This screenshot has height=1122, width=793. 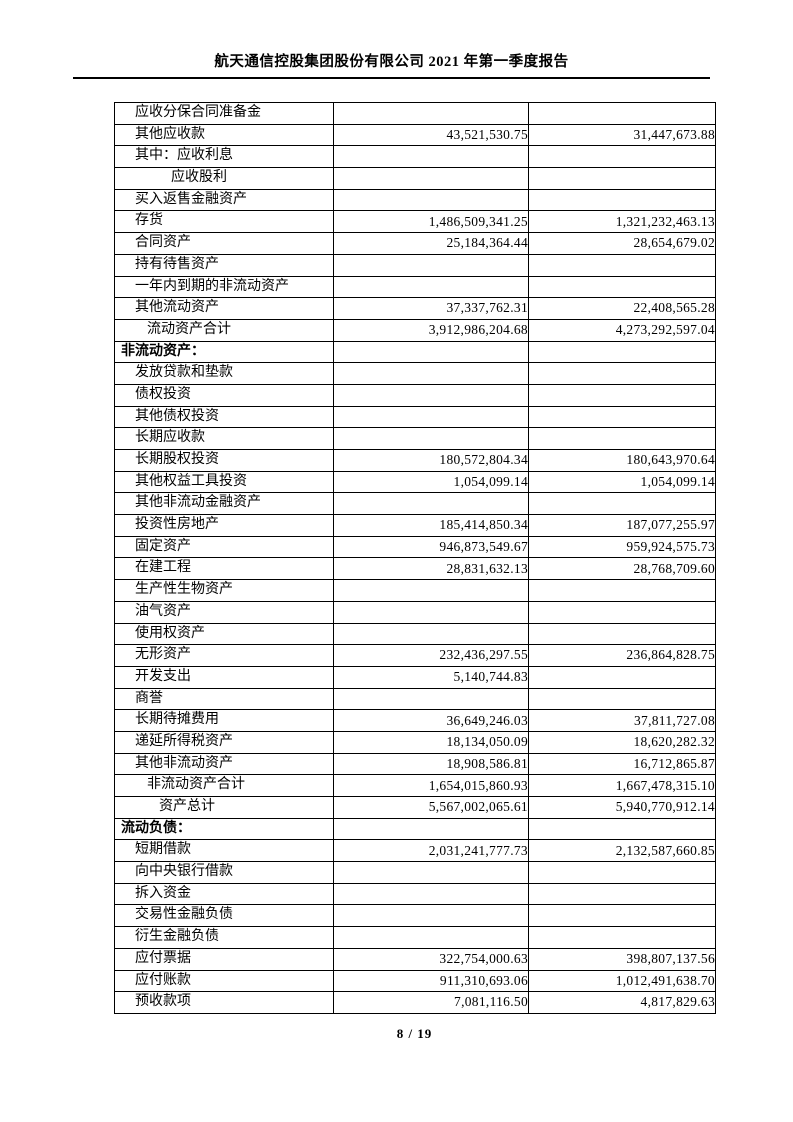 What do you see at coordinates (224, 287) in the screenshot?
I see `row-label: 一年内到期的非流动资产` at bounding box center [224, 287].